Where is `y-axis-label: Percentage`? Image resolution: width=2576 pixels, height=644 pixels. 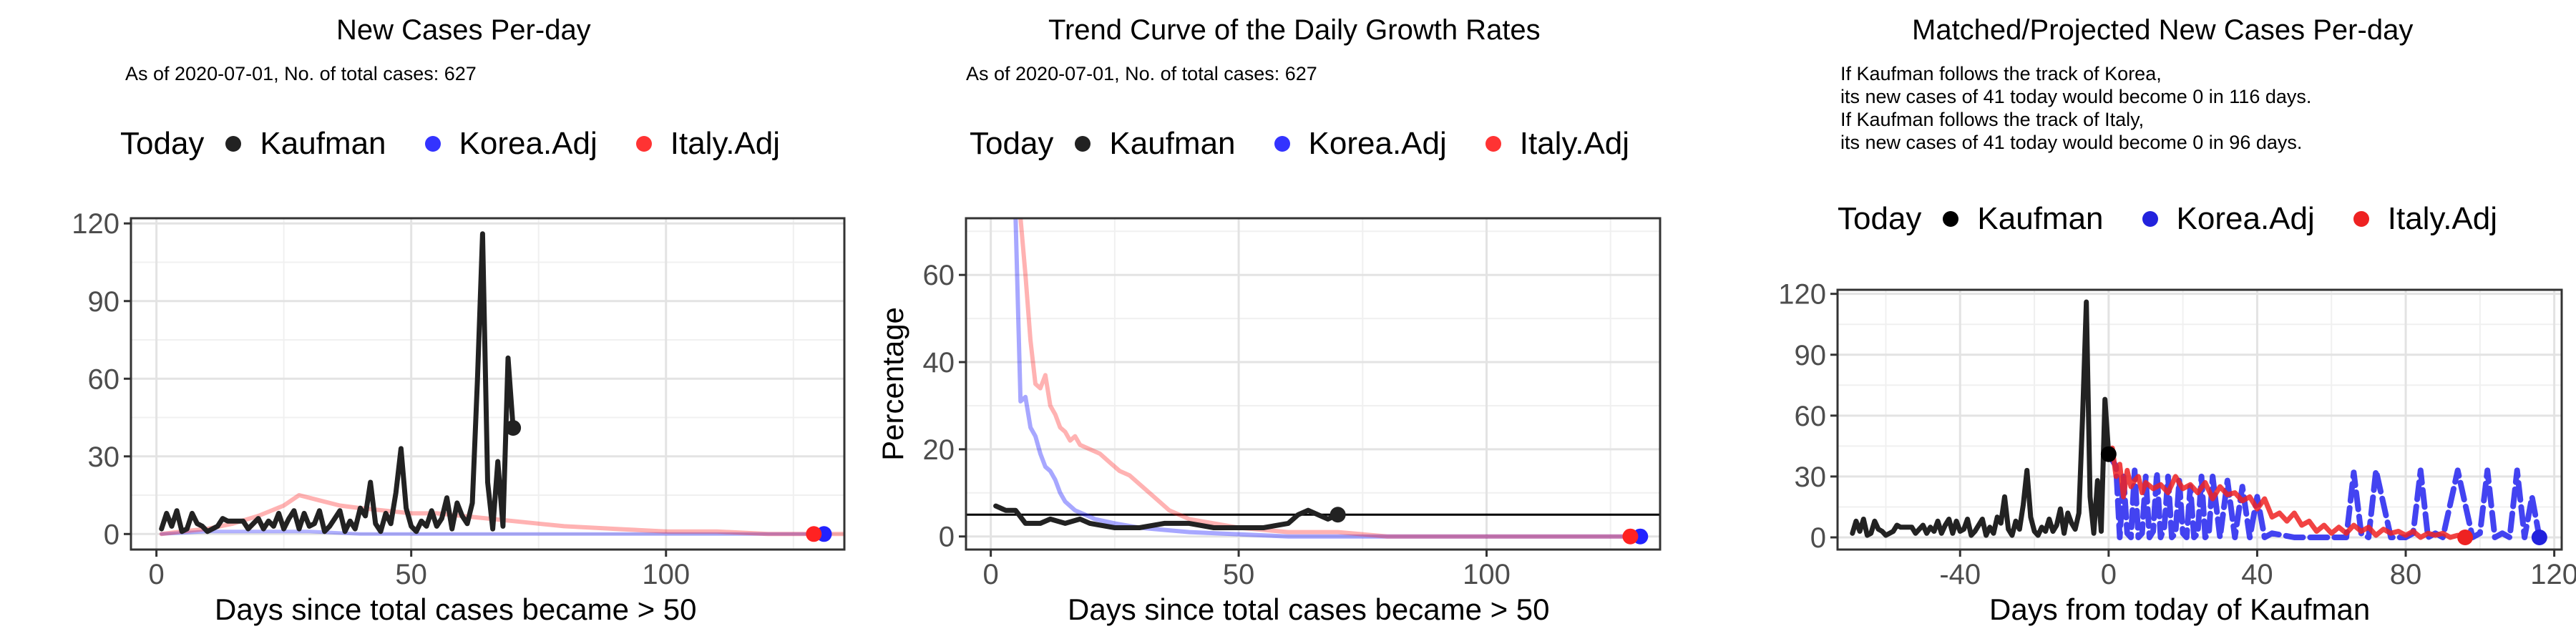
y-axis-label: Percentage is located at coordinates (892, 384).